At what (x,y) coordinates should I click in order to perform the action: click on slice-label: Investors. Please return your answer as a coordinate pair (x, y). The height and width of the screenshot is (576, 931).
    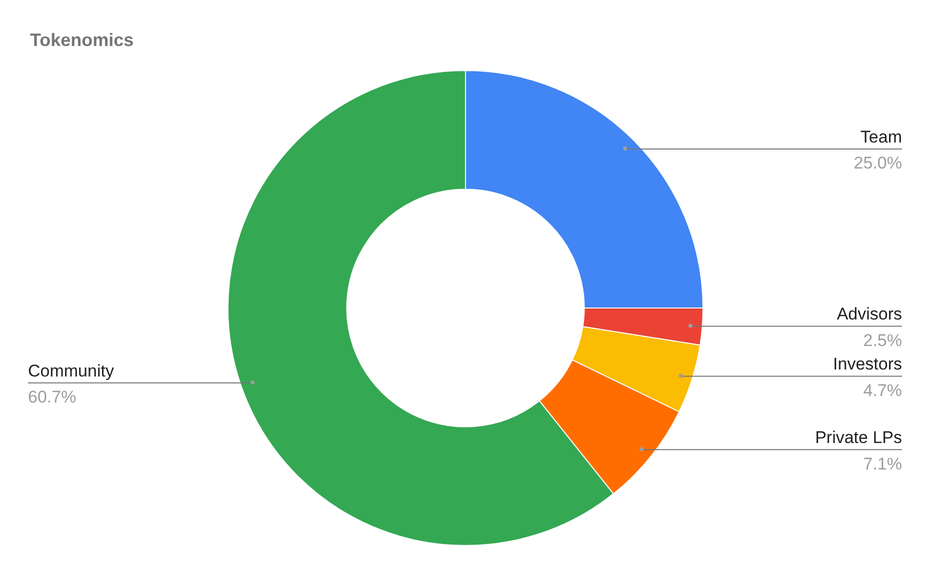
    Looking at the image, I should click on (867, 364).